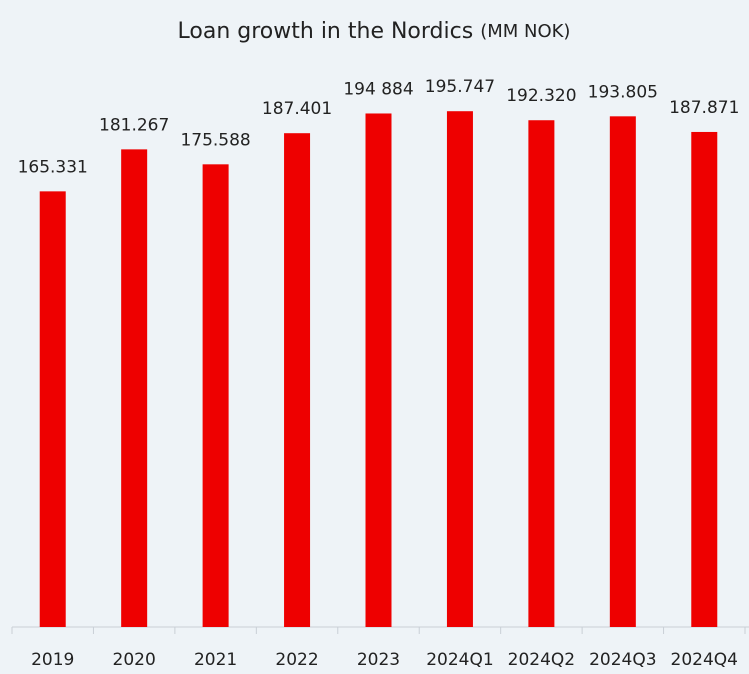 The width and height of the screenshot is (749, 674). Describe the element at coordinates (704, 660) in the screenshot. I see `x-tick-label: 2024Q4` at that location.